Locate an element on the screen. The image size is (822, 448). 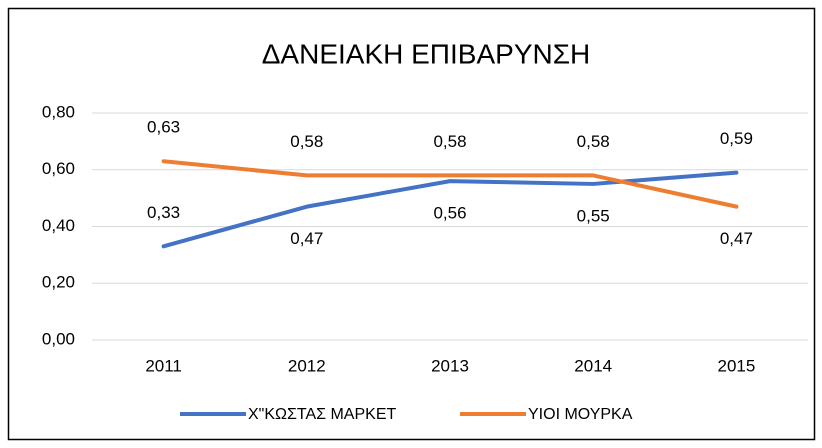
data-label: 0,56 is located at coordinates (449, 213).